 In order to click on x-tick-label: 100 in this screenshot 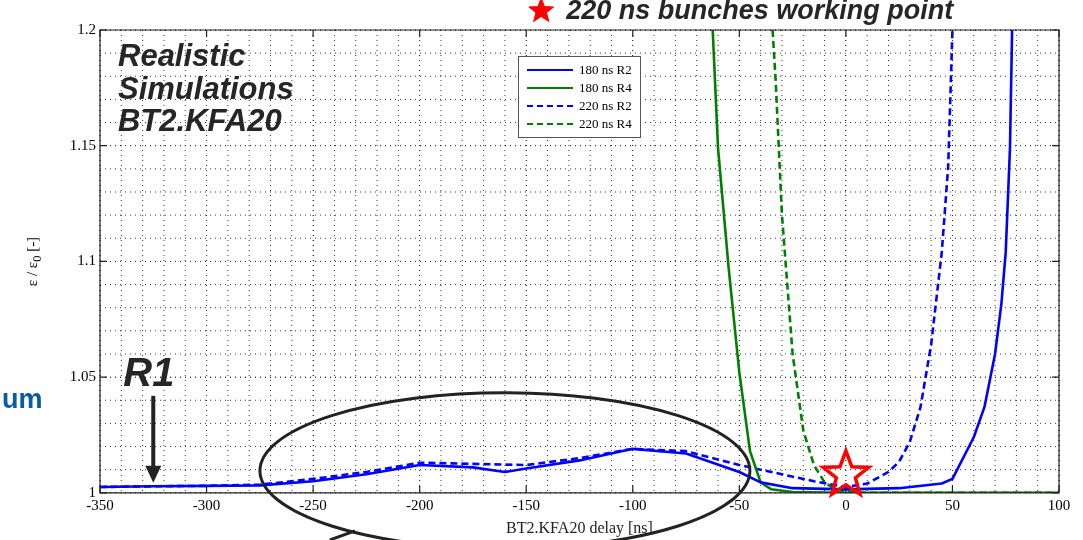, I will do `click(1059, 504)`.